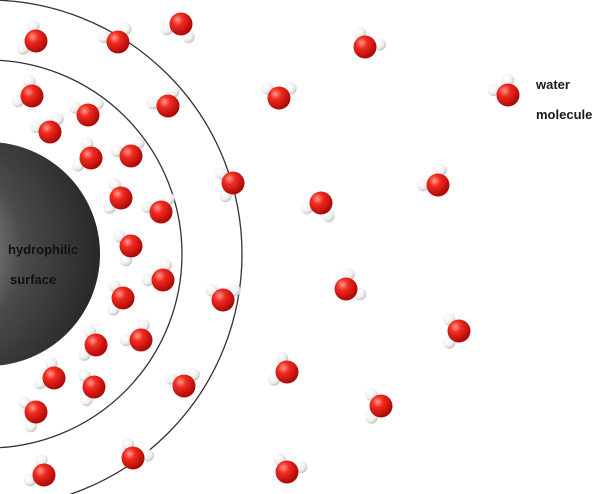  What do you see at coordinates (552, 84) in the screenshot?
I see `legend-label-line1: water` at bounding box center [552, 84].